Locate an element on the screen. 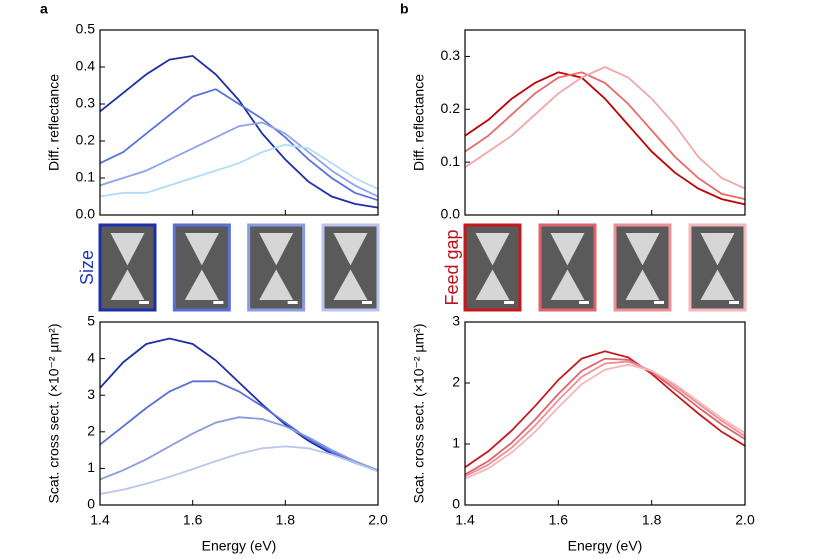  y-tick-label: 0.5 is located at coordinates (86, 29).